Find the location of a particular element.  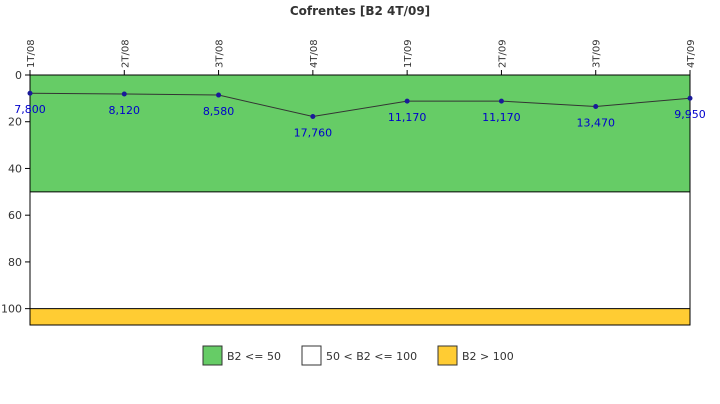

y-tick-label: 80 is located at coordinates (15, 262).